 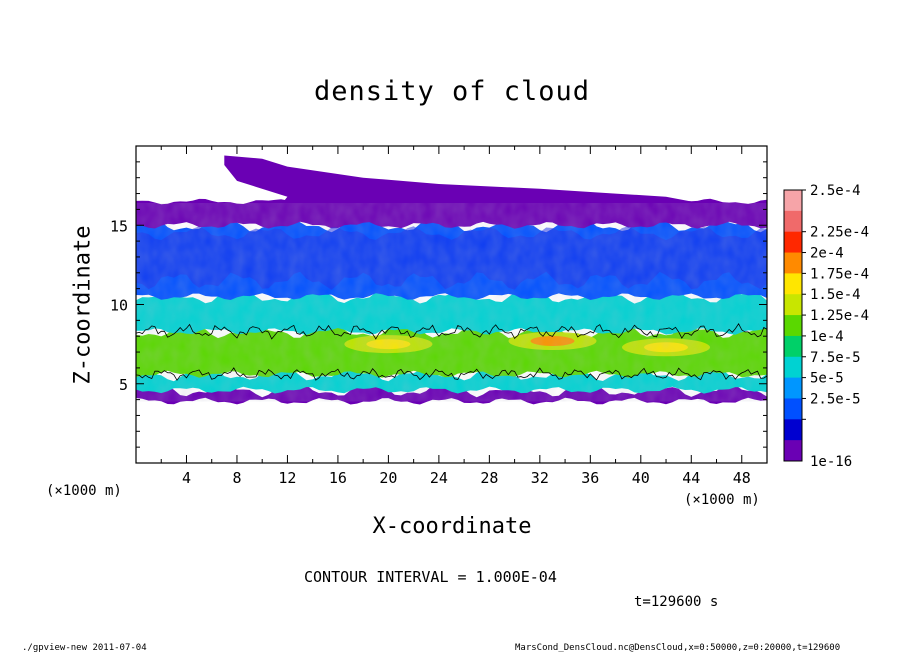 What do you see at coordinates (590, 478) in the screenshot?
I see `x-tick-label: 36` at bounding box center [590, 478].